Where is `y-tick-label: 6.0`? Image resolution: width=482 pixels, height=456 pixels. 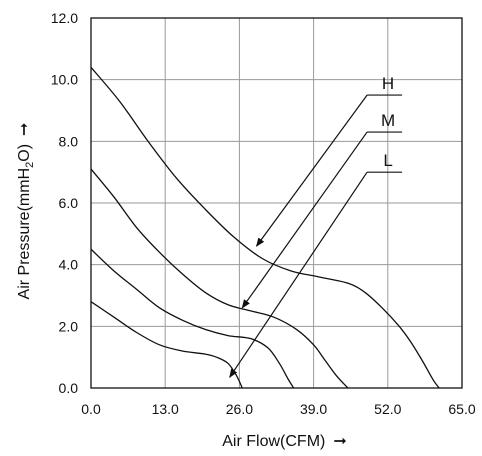
y-tick-label: 6.0 is located at coordinates (69, 203).